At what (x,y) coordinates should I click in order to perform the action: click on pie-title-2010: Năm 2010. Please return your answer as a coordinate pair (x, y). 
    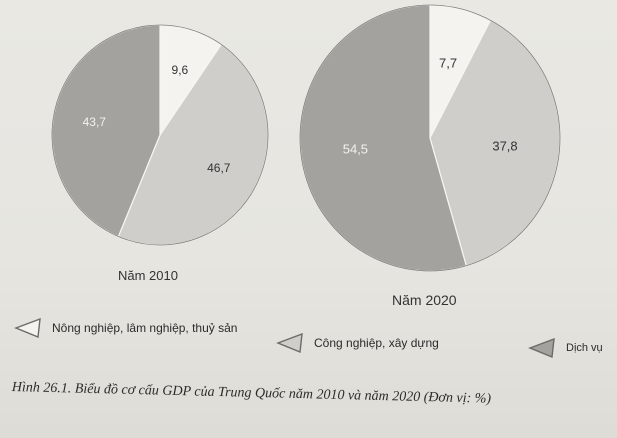
    Looking at the image, I should click on (148, 275).